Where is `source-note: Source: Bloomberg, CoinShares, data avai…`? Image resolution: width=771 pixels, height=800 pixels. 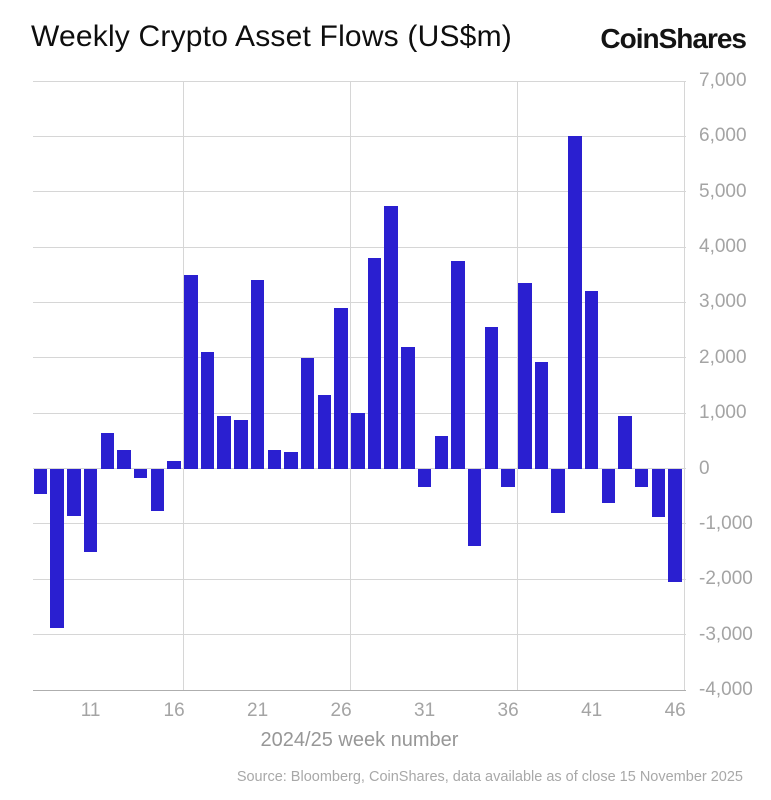 source-note: Source: Bloomberg, CoinShares, data avai… is located at coordinates (489, 777).